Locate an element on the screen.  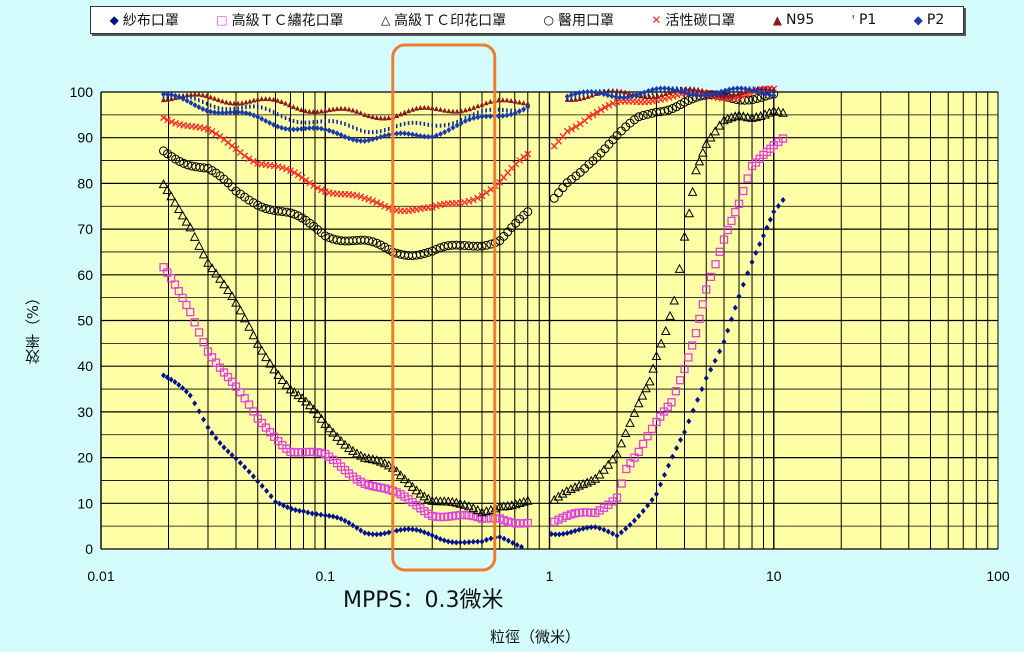
y-tick-label: 20 is located at coordinates (85, 458).